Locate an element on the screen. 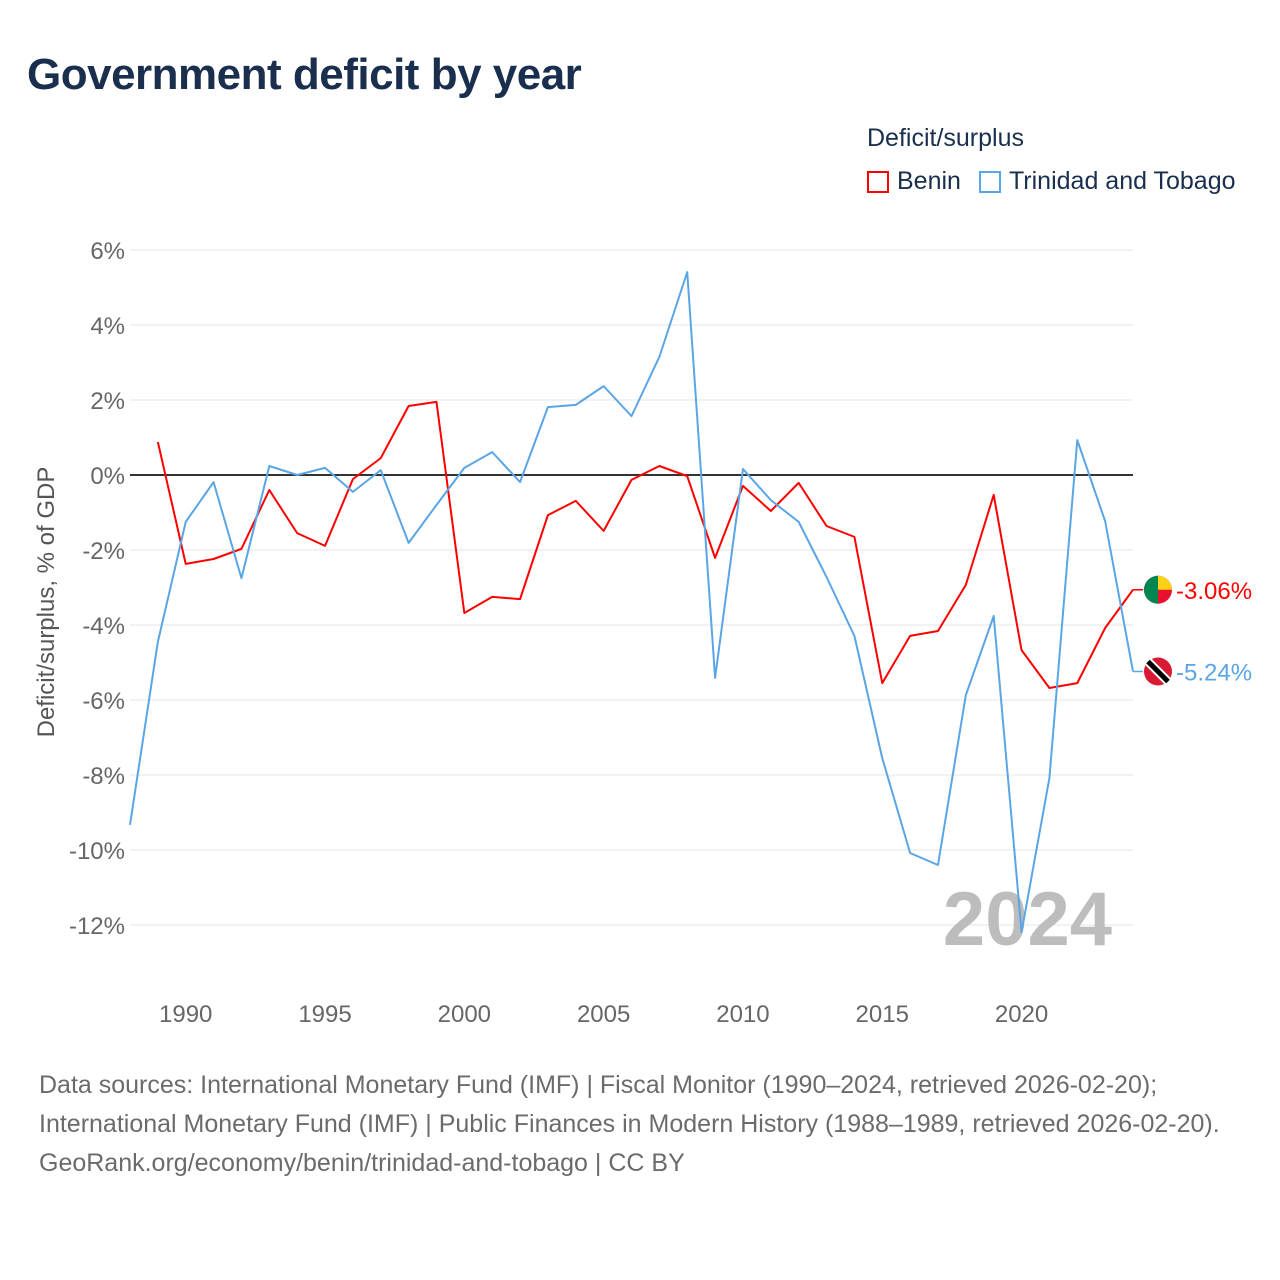  legend-label: Benin is located at coordinates (929, 181).